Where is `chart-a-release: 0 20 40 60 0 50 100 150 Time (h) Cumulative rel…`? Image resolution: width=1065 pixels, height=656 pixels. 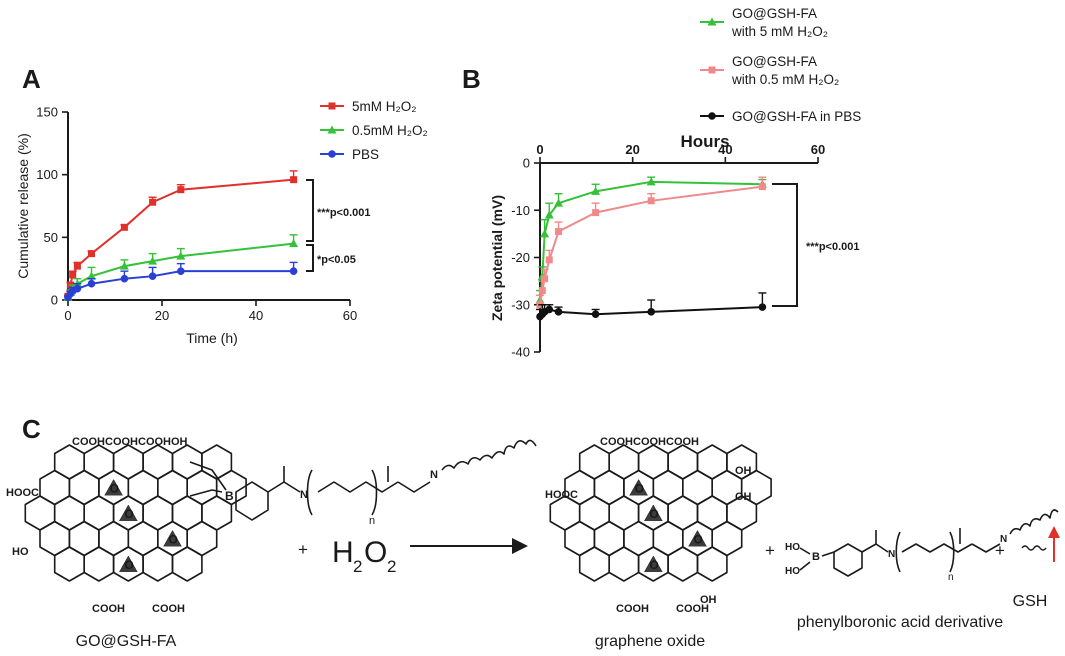 chart-a-release: 0 20 40 60 0 50 100 150 Time (h) Cumulative rel… is located at coordinates (221, 222).